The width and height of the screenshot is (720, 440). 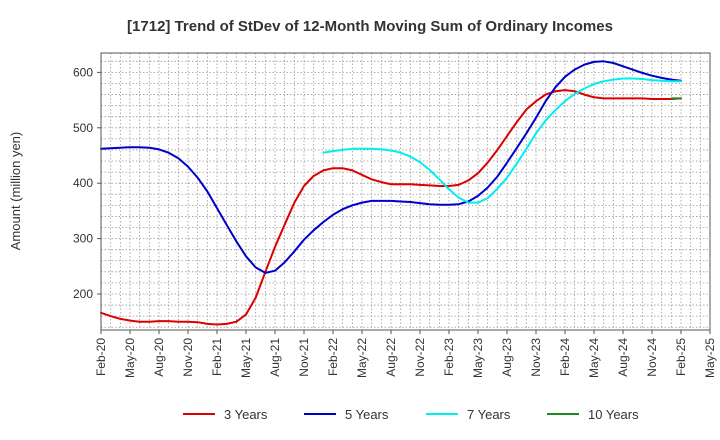 What do you see at coordinates (710, 358) in the screenshot?
I see `x-tick-label: May-25` at bounding box center [710, 358].